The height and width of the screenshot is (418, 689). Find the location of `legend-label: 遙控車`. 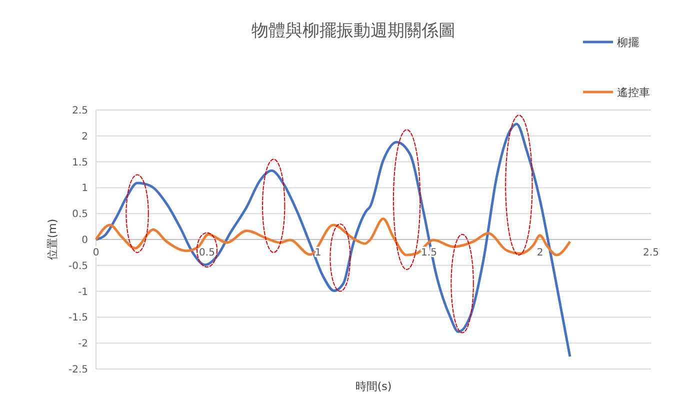

legend-label: 遙控車 is located at coordinates (633, 92).